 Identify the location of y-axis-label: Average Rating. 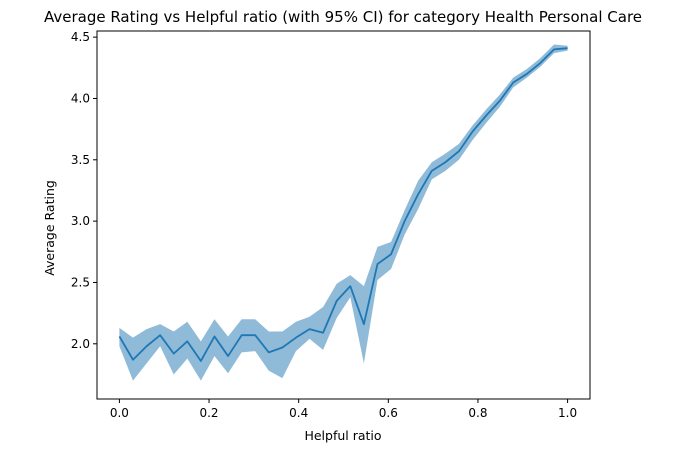
(49, 228).